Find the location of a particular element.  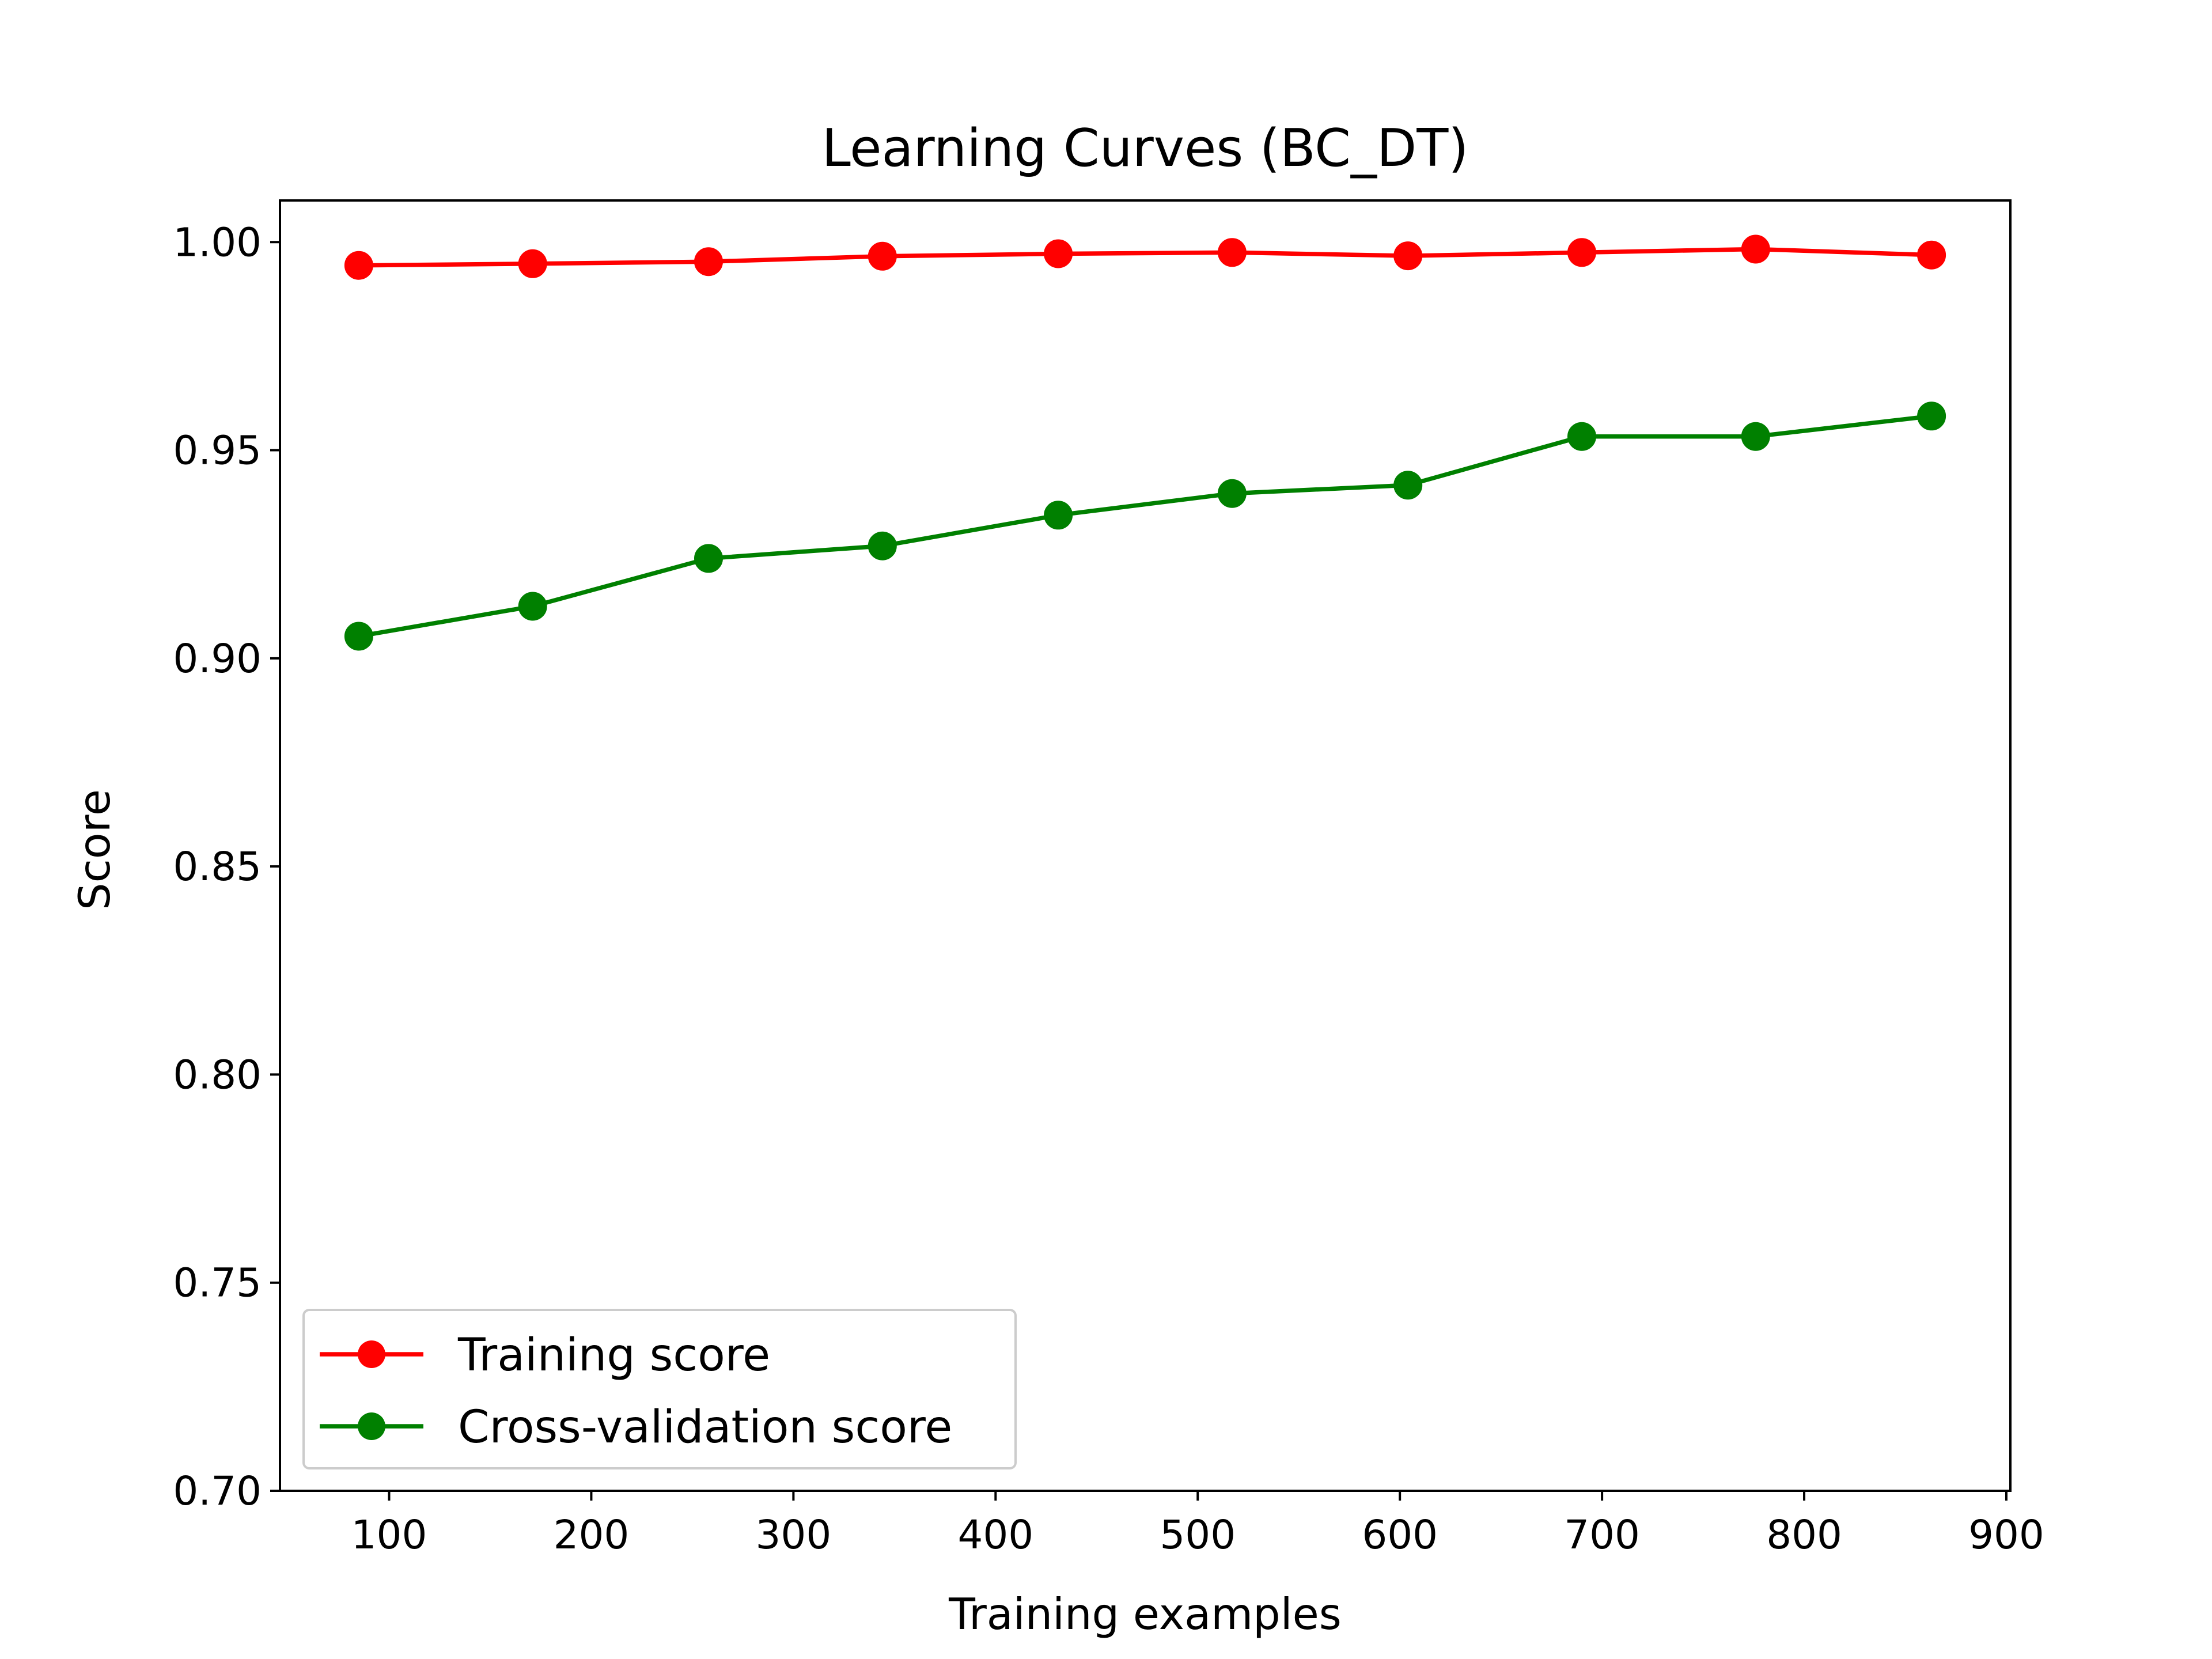

y-tick-label: 1.00 is located at coordinates (217, 242).